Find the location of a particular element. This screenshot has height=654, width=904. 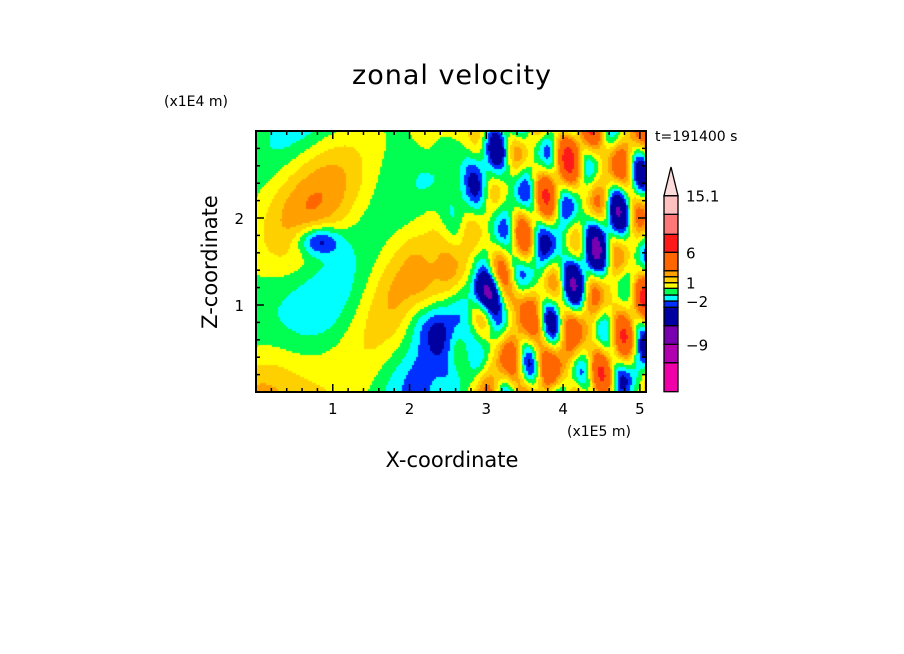

x-axis-unit: (x1E5 m) is located at coordinates (599, 432).